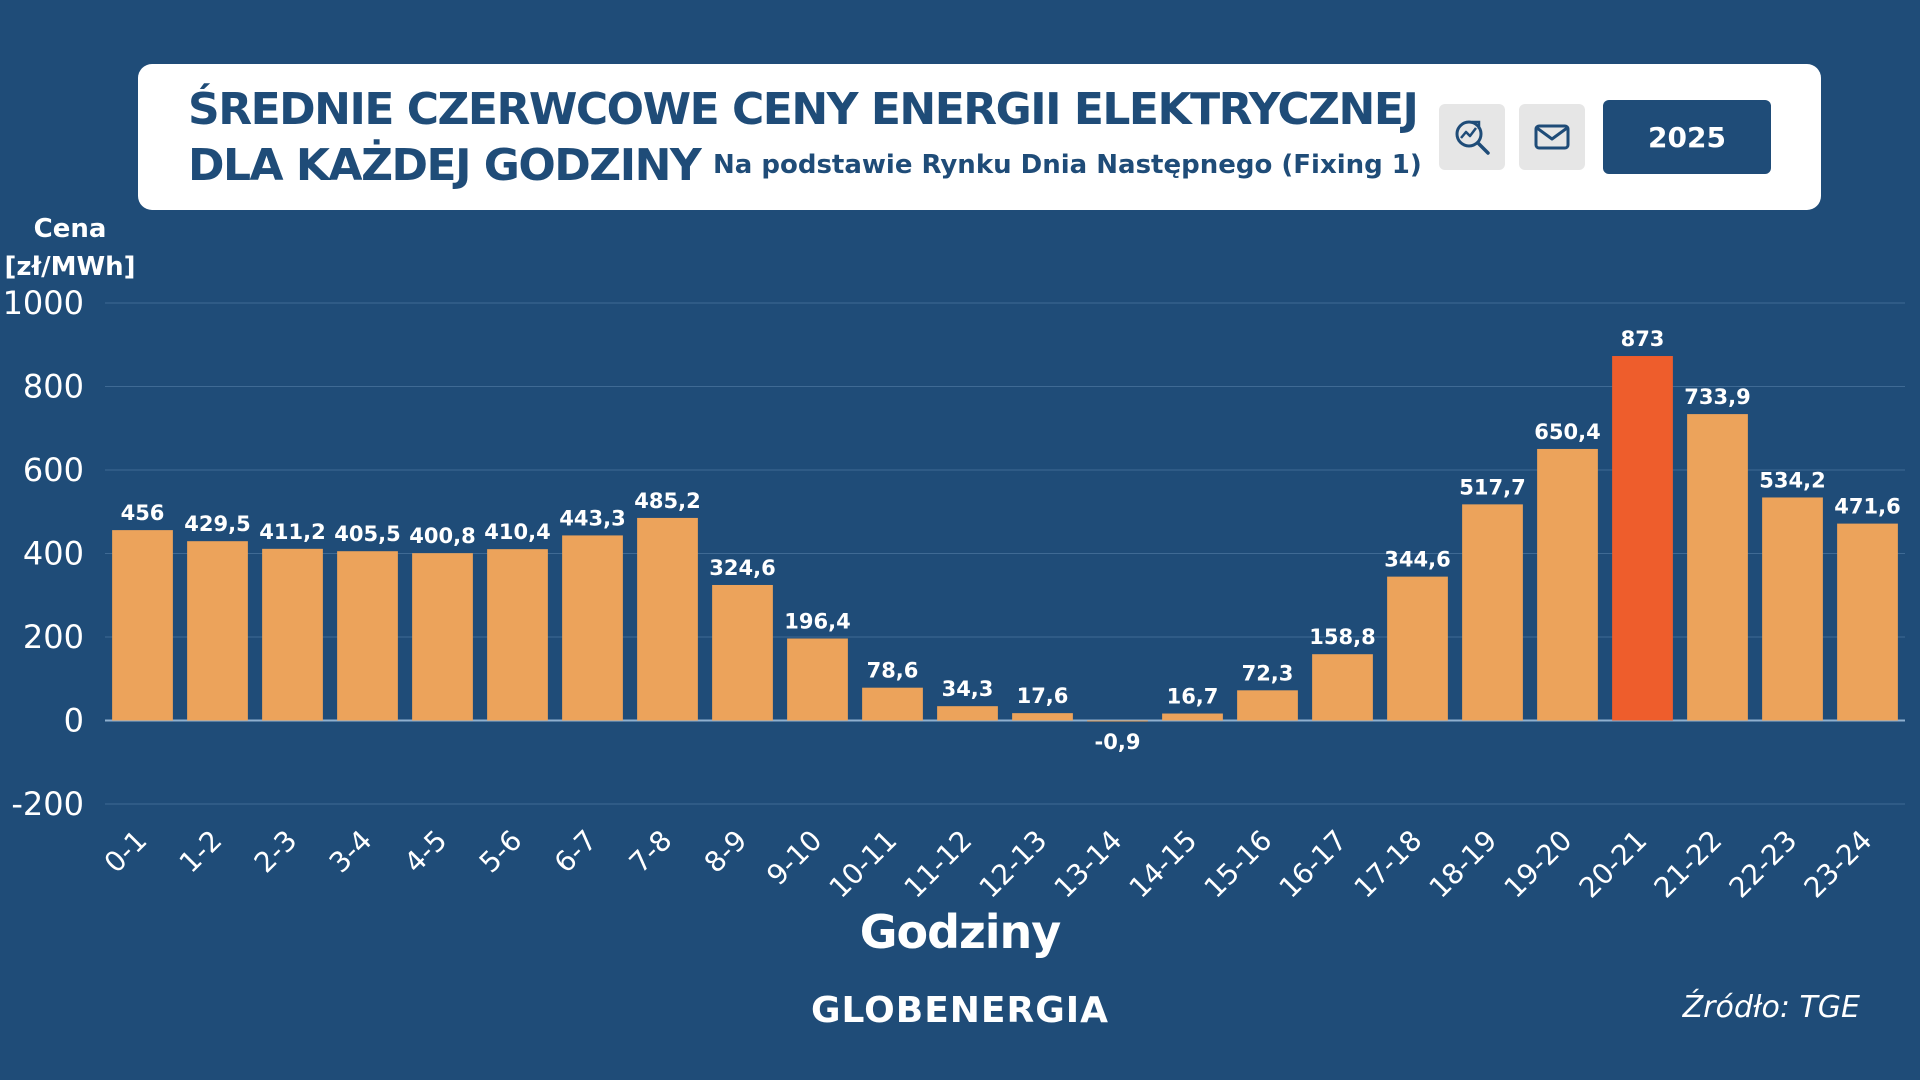 Image resolution: width=1920 pixels, height=1080 pixels. I want to click on data-label: 196,4, so click(817, 622).